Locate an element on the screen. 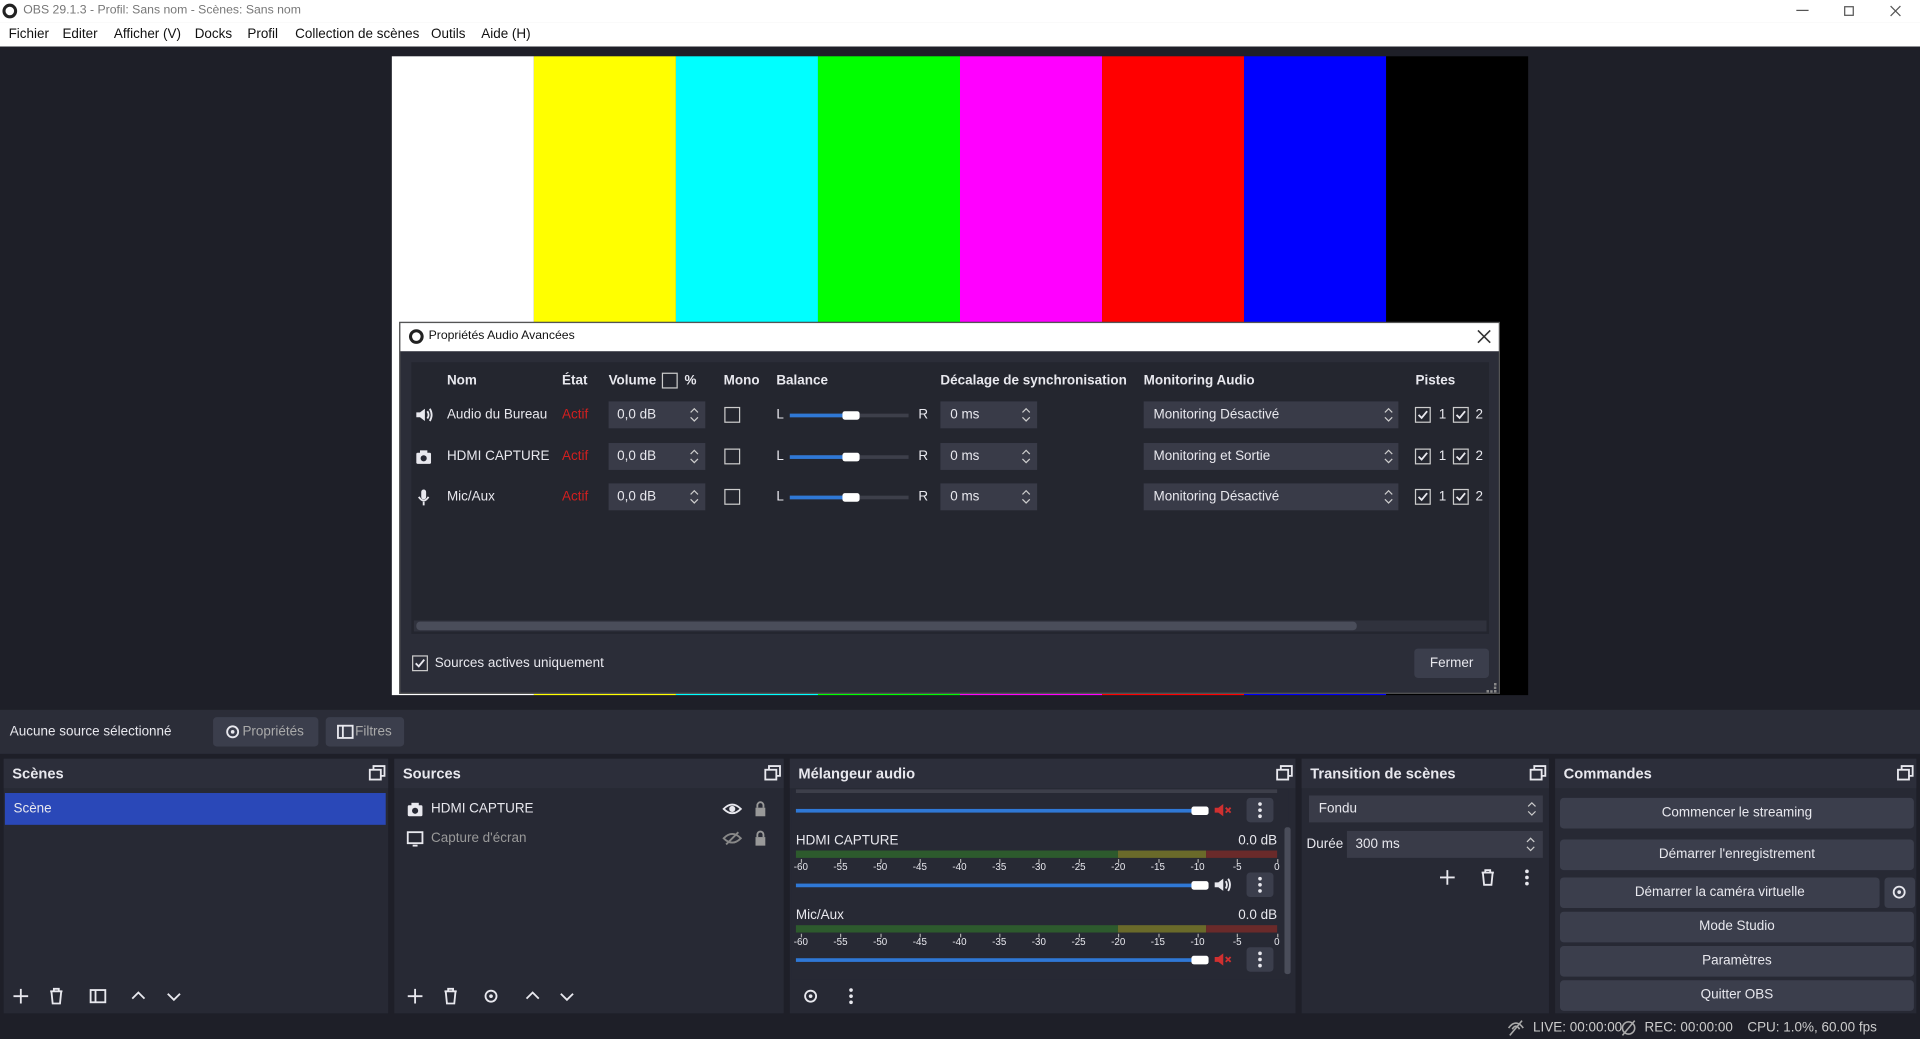  mixer-menu is located at coordinates (851, 996).